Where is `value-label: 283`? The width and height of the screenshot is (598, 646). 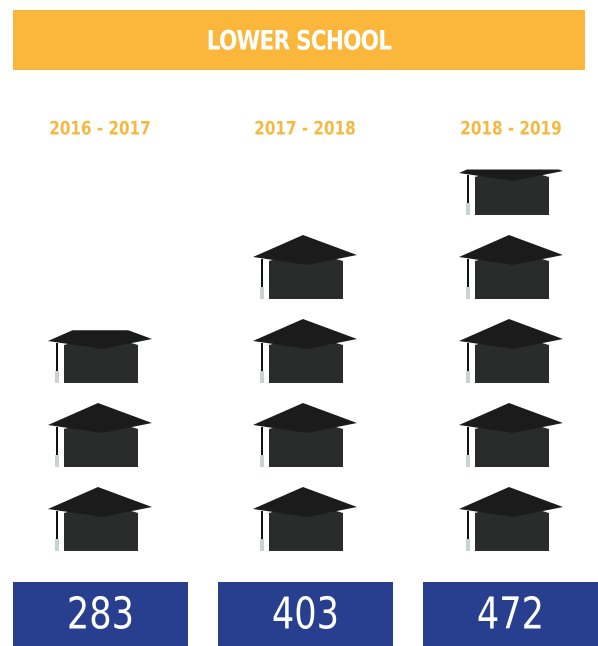 value-label: 283 is located at coordinates (100, 614).